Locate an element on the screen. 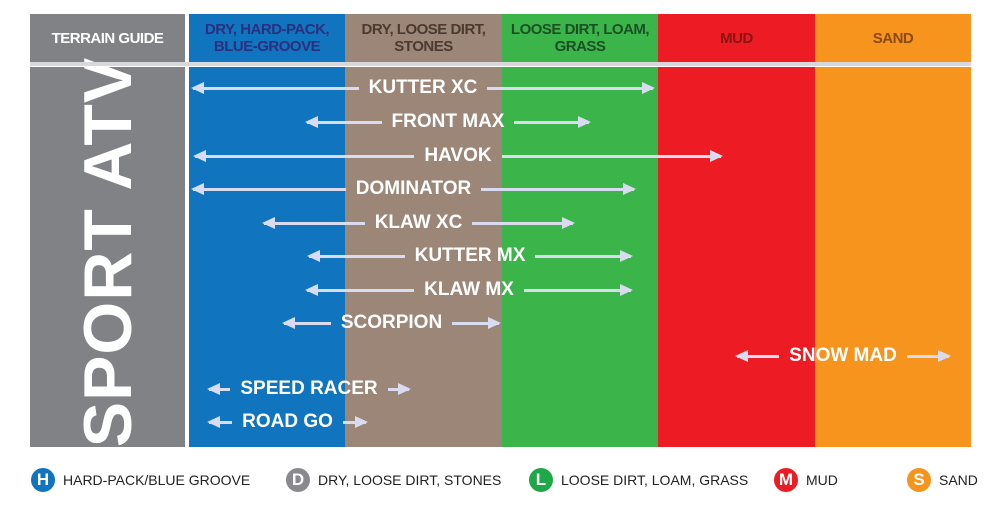  tire-range-row: FRONT MAX is located at coordinates (448, 121).